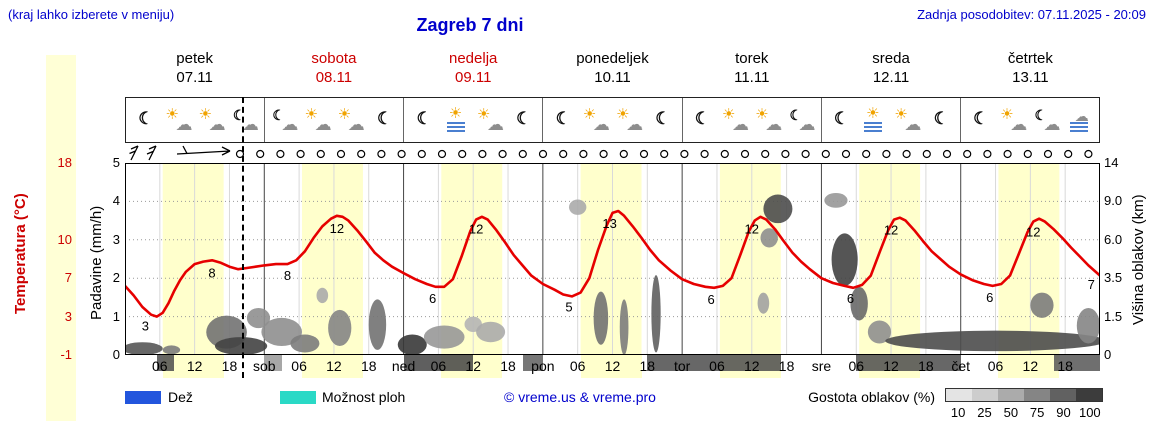 This screenshot has height=443, width=1152. Describe the element at coordinates (64, 162) in the screenshot. I see `temperature-tick: 18` at that location.